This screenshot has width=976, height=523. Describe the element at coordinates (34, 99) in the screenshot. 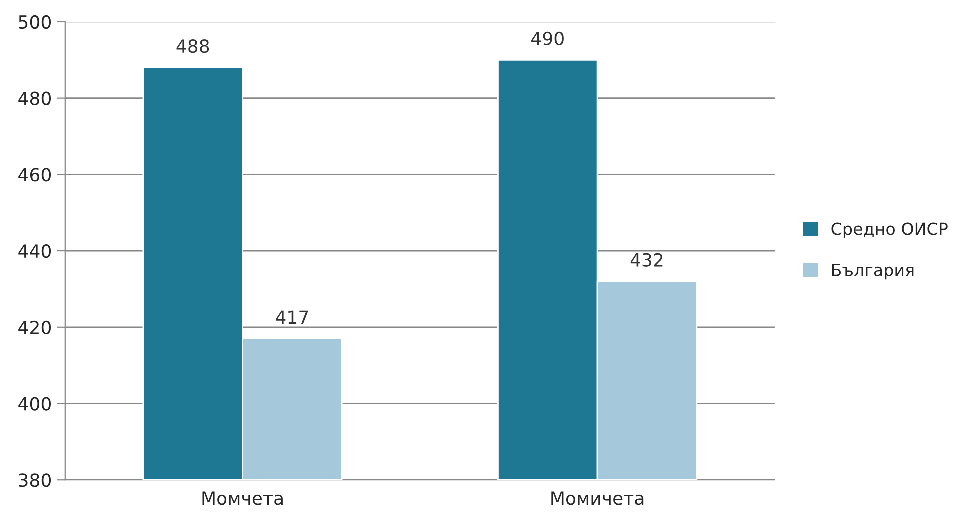

I see `y-tick-label: 480` at that location.